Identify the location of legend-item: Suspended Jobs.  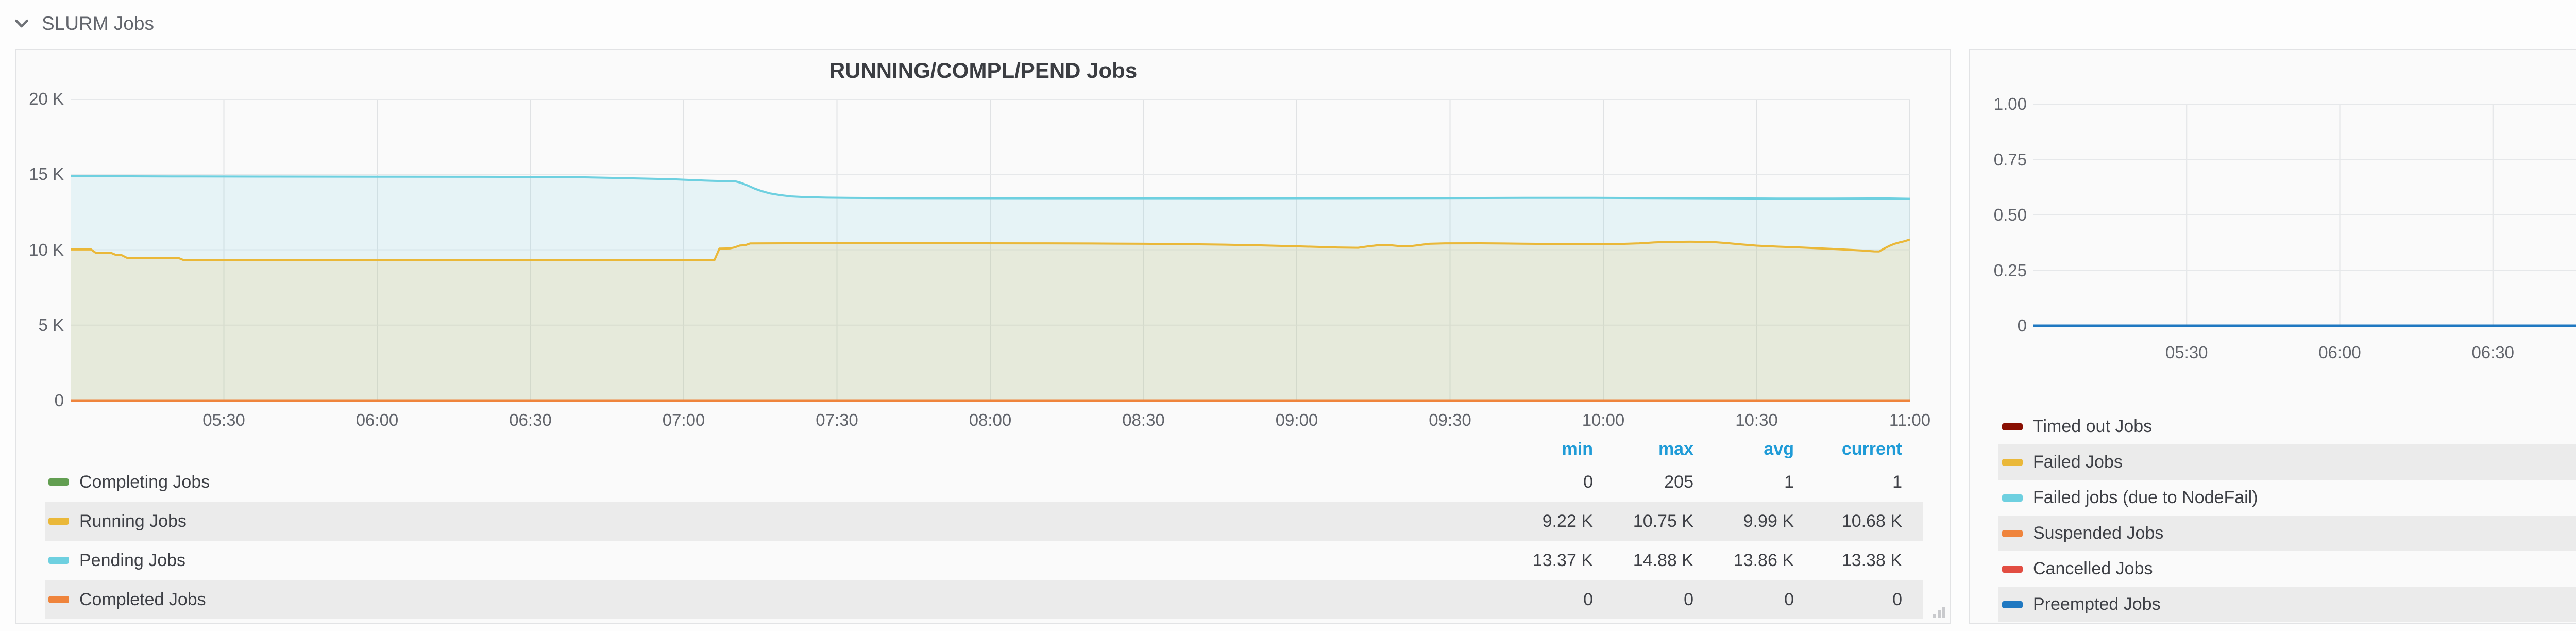
(2082, 533).